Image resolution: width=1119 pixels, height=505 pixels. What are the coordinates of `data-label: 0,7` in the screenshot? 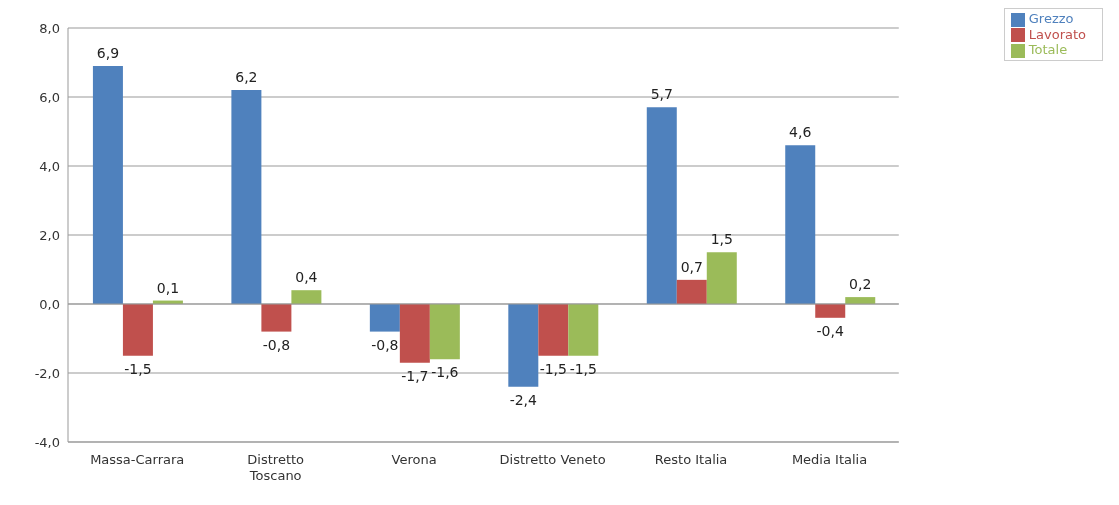 It's located at (691, 266).